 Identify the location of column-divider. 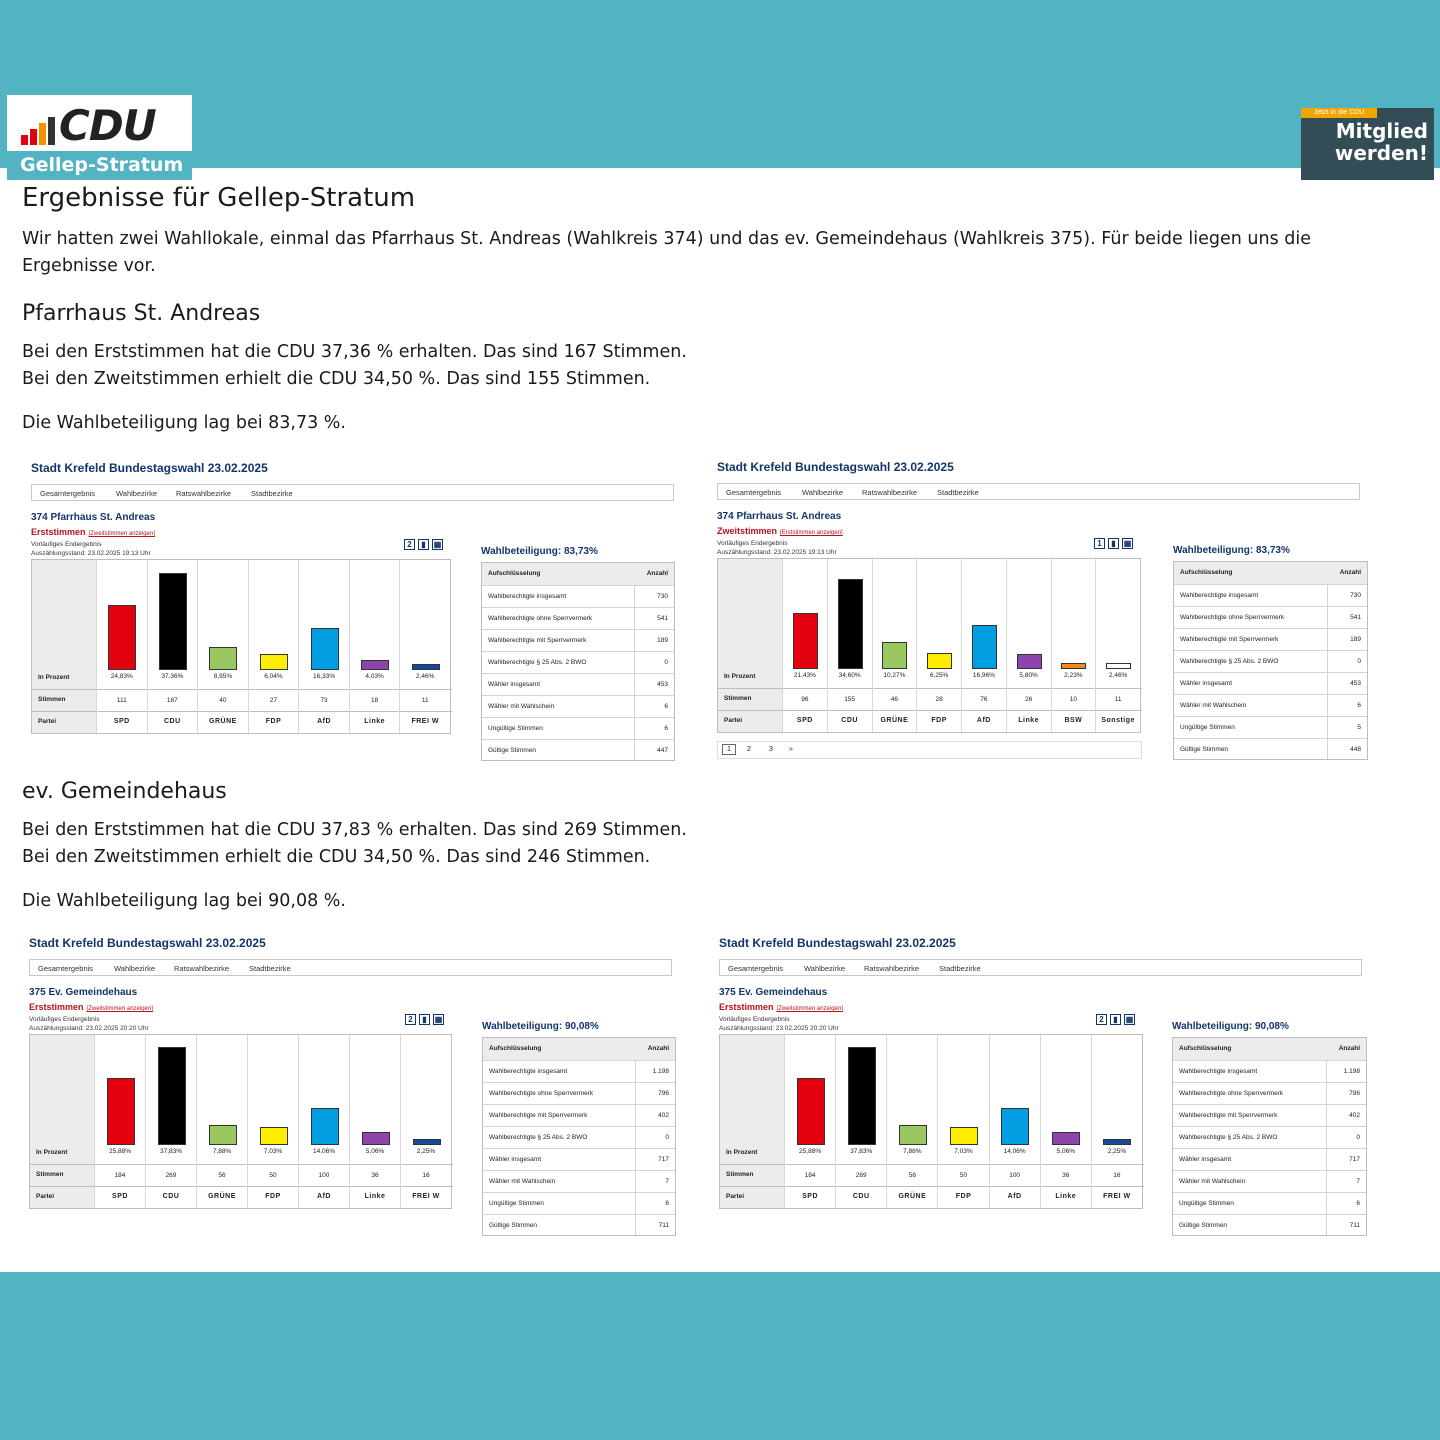
(1326, 1136).